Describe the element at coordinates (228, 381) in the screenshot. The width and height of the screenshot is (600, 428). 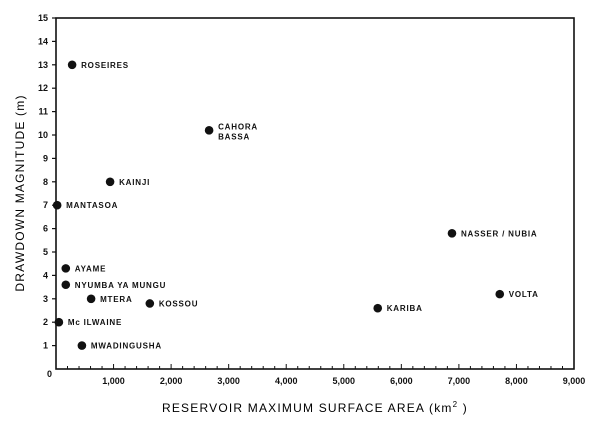
I see `x-tick-label: 3,000` at that location.